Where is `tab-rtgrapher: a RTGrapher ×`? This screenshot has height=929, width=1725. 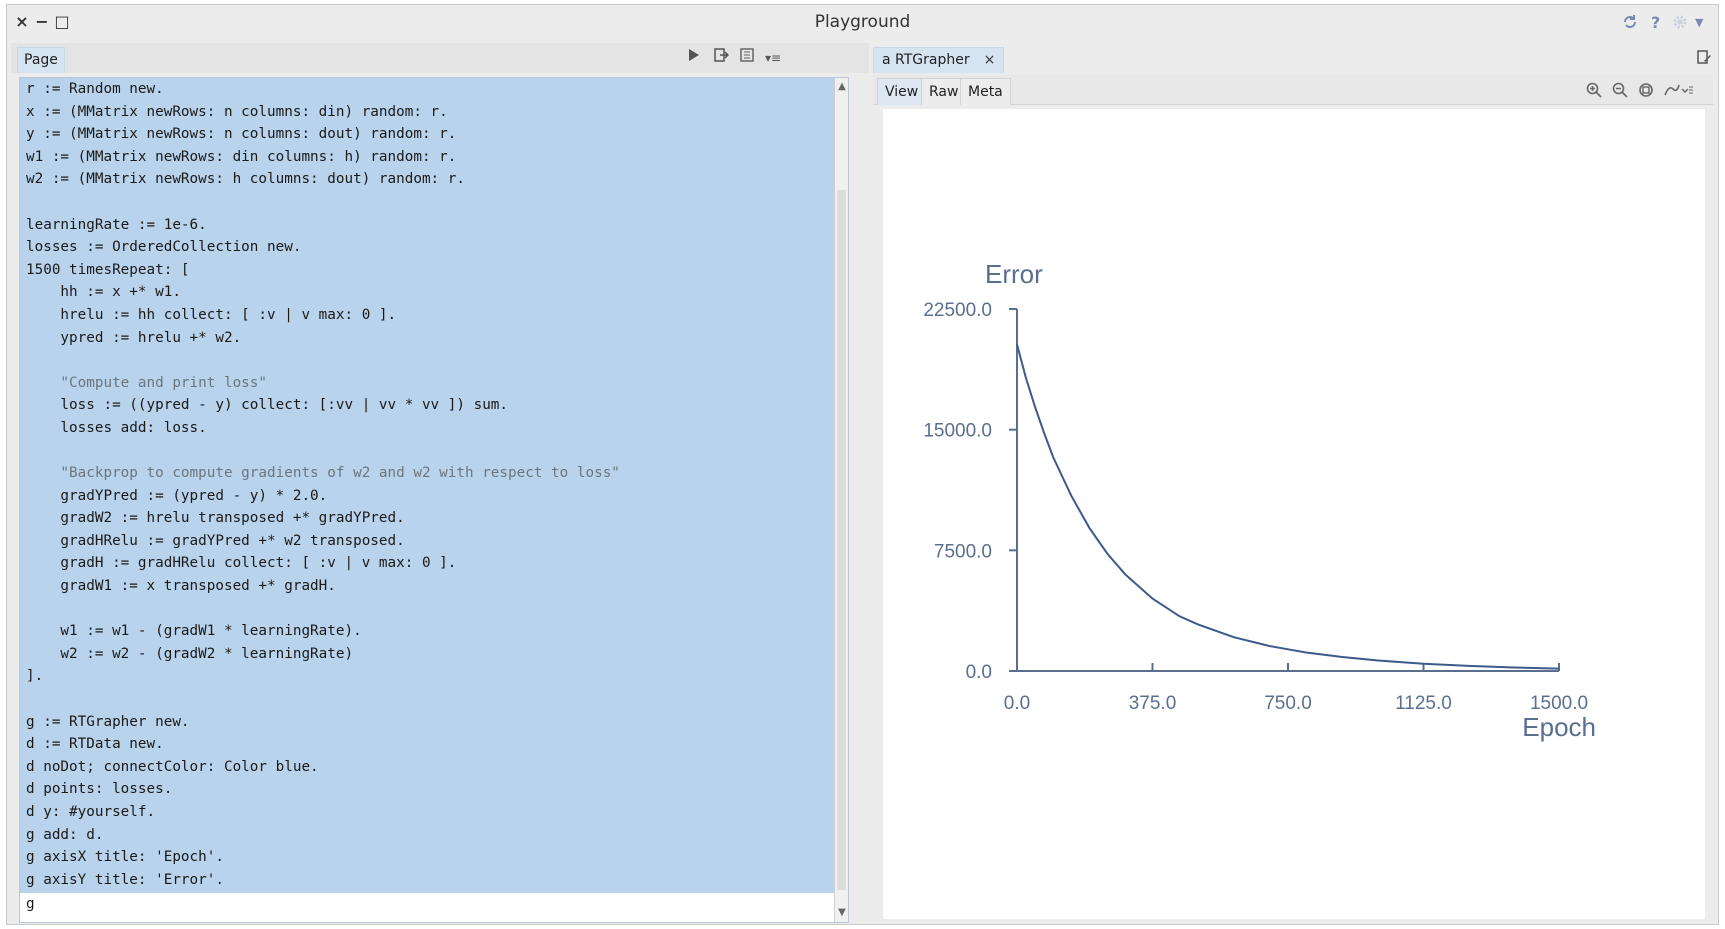
tab-rtgrapher: a RTGrapher × is located at coordinates (939, 60).